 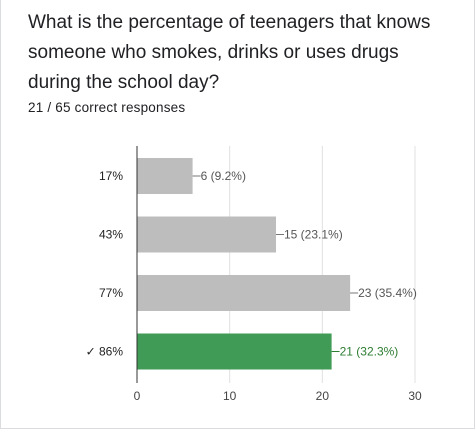 I want to click on x-tick-label-30: 30, so click(x=415, y=396).